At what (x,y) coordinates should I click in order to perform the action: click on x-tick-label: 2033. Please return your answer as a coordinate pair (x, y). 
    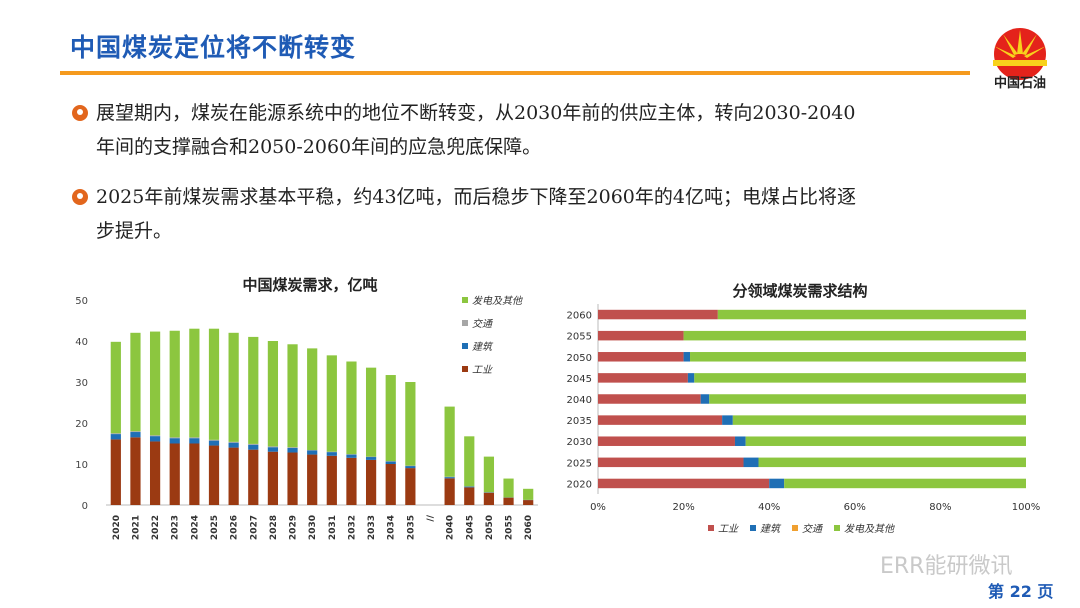
    Looking at the image, I should click on (372, 527).